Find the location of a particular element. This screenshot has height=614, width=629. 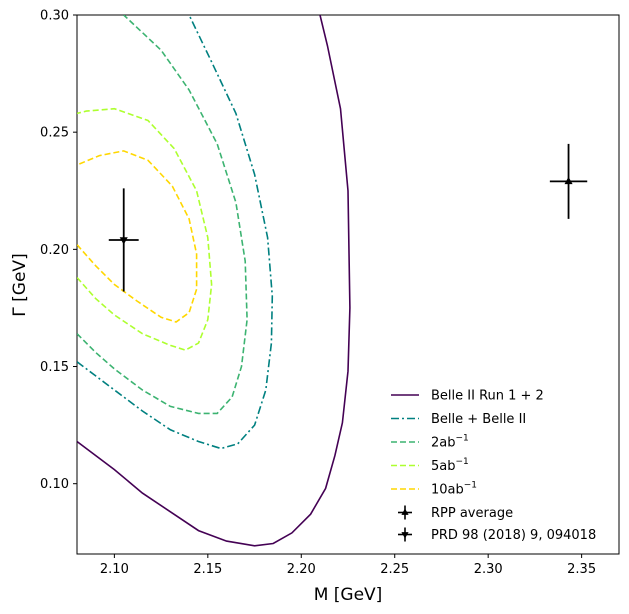

y-tick-label: 0.15 is located at coordinates (54, 367).